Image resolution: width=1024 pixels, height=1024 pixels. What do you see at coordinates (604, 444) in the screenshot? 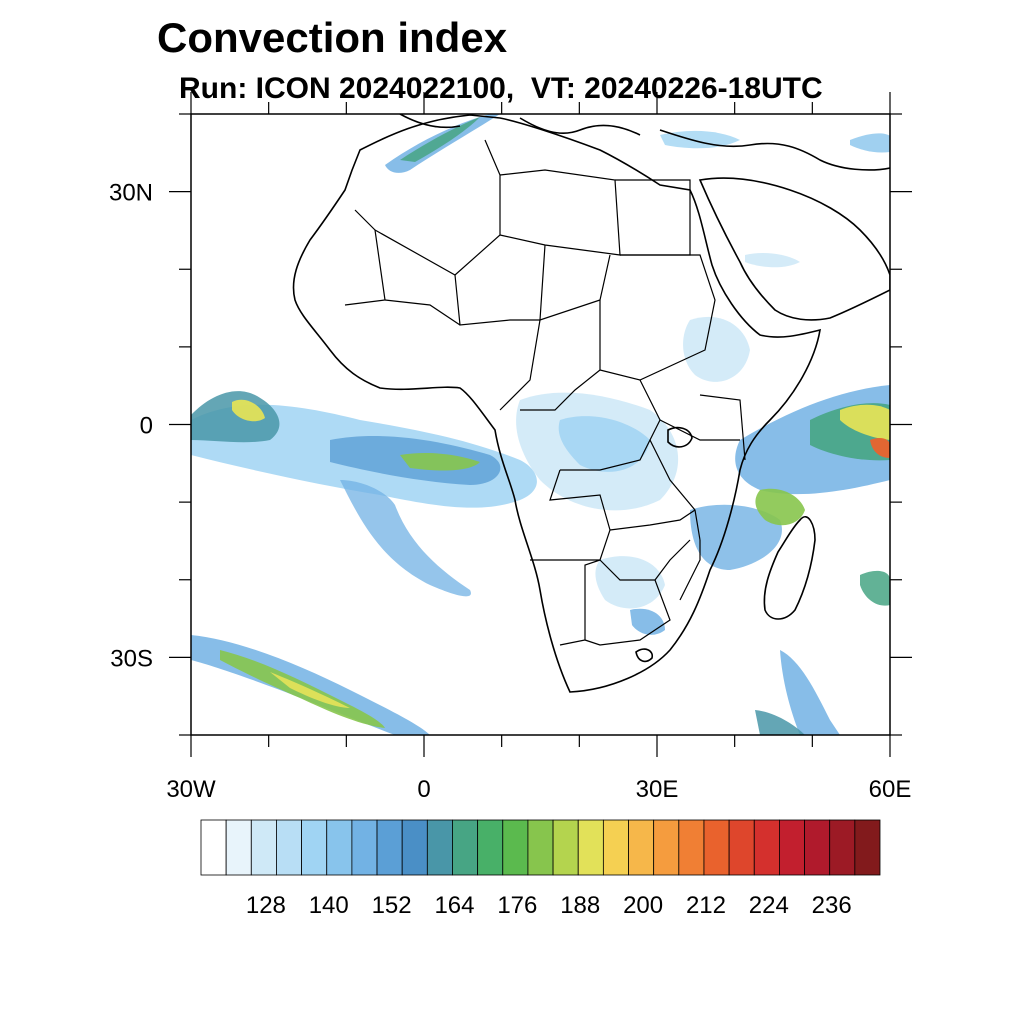
I see `field-congo-inner` at bounding box center [604, 444].